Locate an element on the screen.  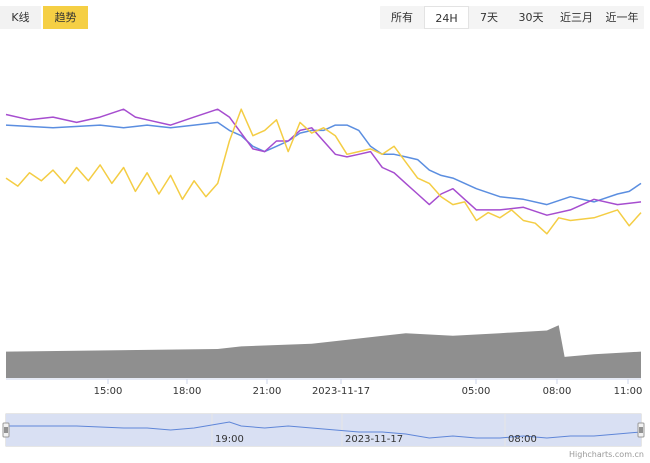
navigator-selected-range is located at coordinates (323, 430).